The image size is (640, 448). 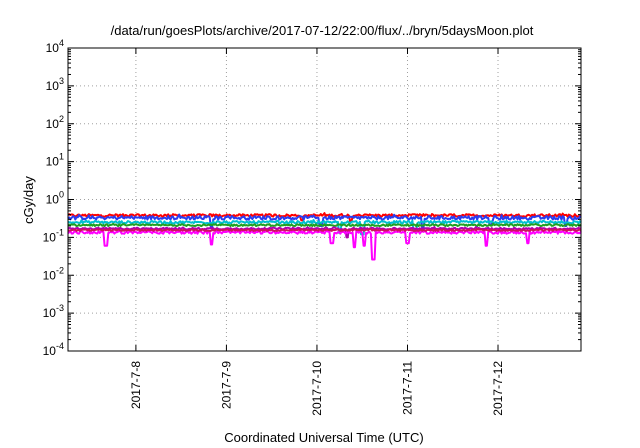 What do you see at coordinates (61, 119) in the screenshot?
I see `y-tick-exponent: 2` at bounding box center [61, 119].